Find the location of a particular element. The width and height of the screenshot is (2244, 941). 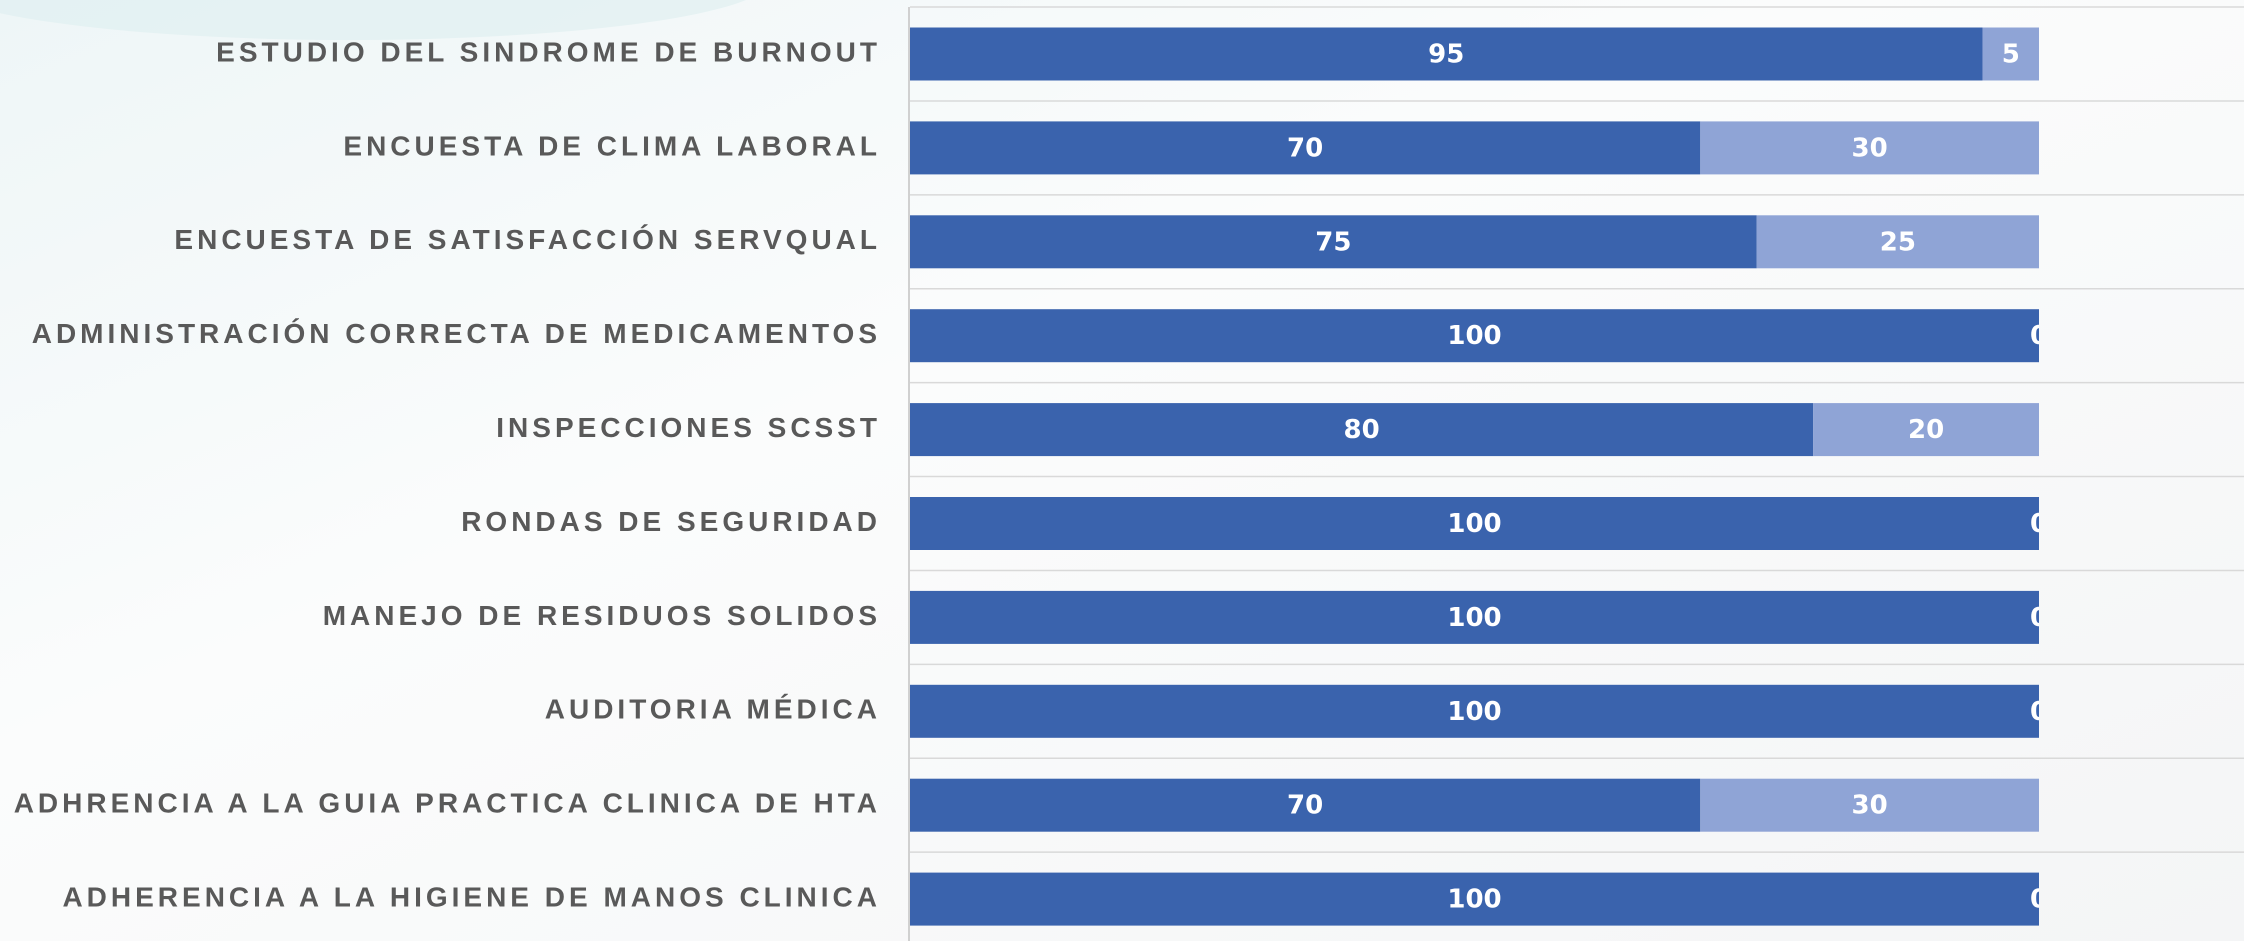

category-label: ENCUESTA DE SATISFACCIÓN SERVQUAL is located at coordinates (527, 239).